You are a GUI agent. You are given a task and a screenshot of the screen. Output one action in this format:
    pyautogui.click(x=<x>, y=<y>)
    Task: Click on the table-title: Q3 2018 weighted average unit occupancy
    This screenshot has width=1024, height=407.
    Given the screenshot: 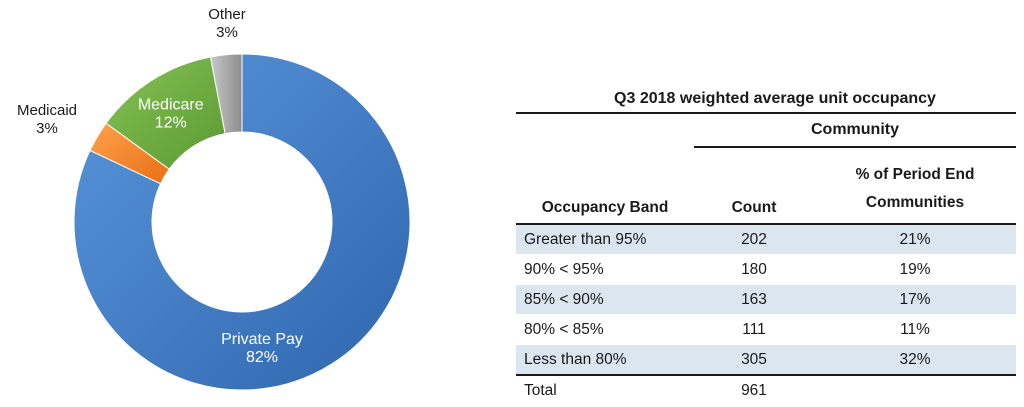 What is the action you would take?
    pyautogui.click(x=766, y=100)
    